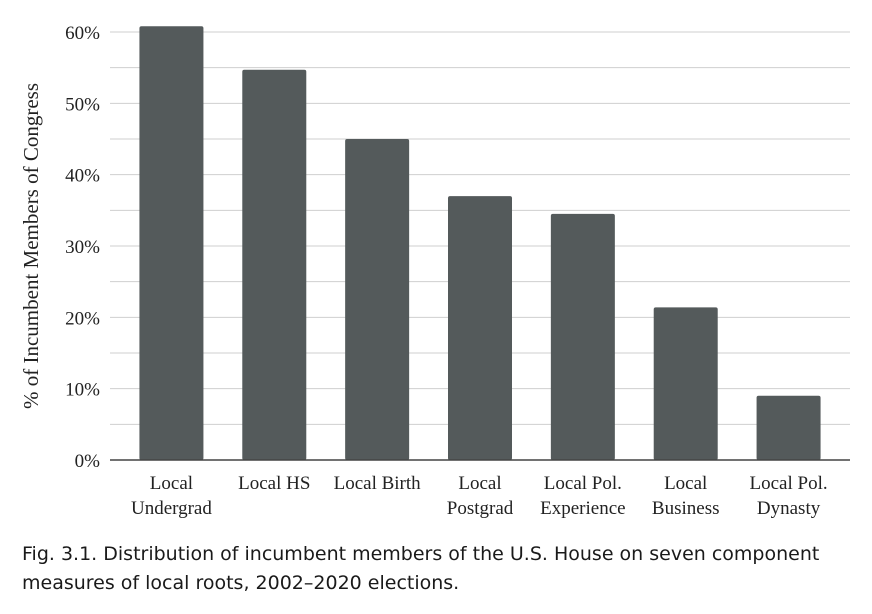 The image size is (872, 614). I want to click on x-category-label: Local Pol. Dynasty, so click(789, 496).